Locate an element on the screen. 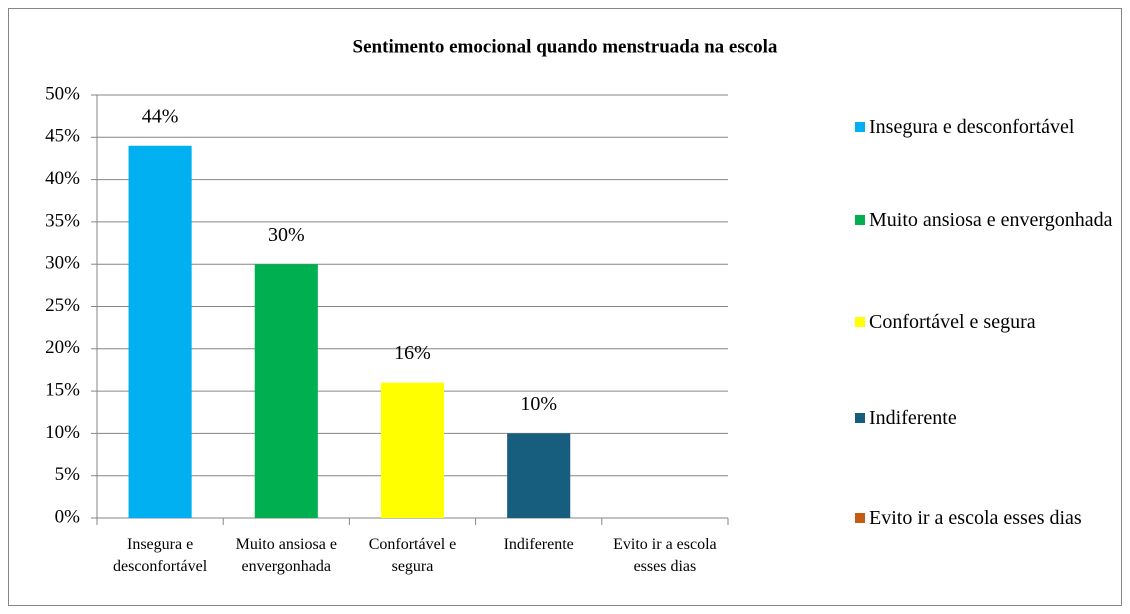  y-tick-label: 20% is located at coordinates (62, 347).